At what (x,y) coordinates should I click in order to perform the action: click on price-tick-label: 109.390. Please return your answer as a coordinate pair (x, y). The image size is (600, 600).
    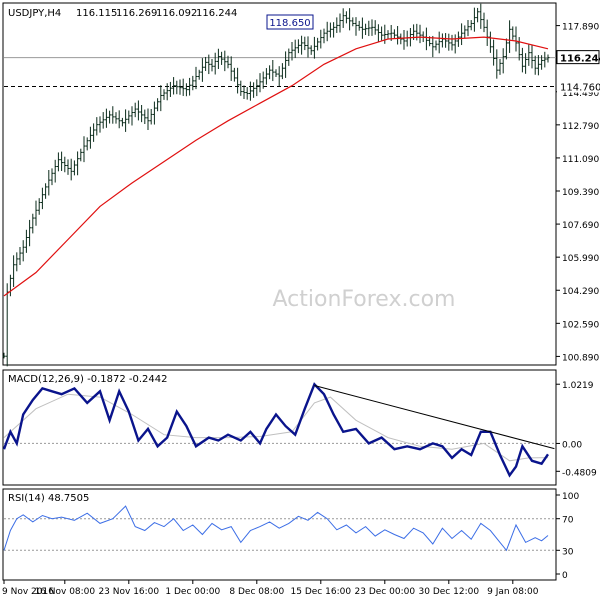
    Looking at the image, I should click on (580, 193).